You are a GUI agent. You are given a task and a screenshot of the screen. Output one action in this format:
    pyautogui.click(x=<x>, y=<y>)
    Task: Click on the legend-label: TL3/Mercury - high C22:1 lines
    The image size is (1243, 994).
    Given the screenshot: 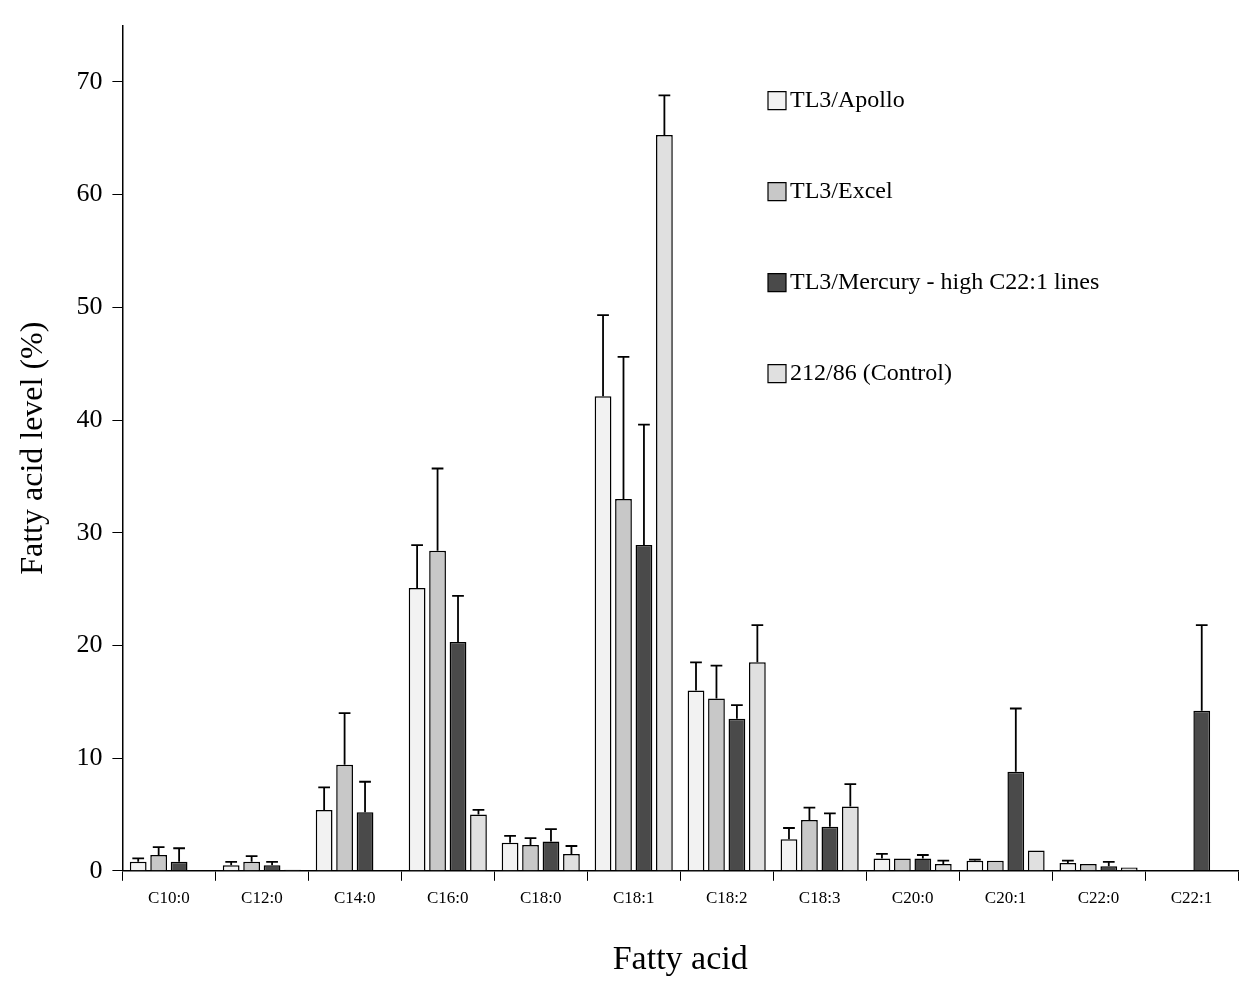 What is the action you would take?
    pyautogui.click(x=945, y=280)
    